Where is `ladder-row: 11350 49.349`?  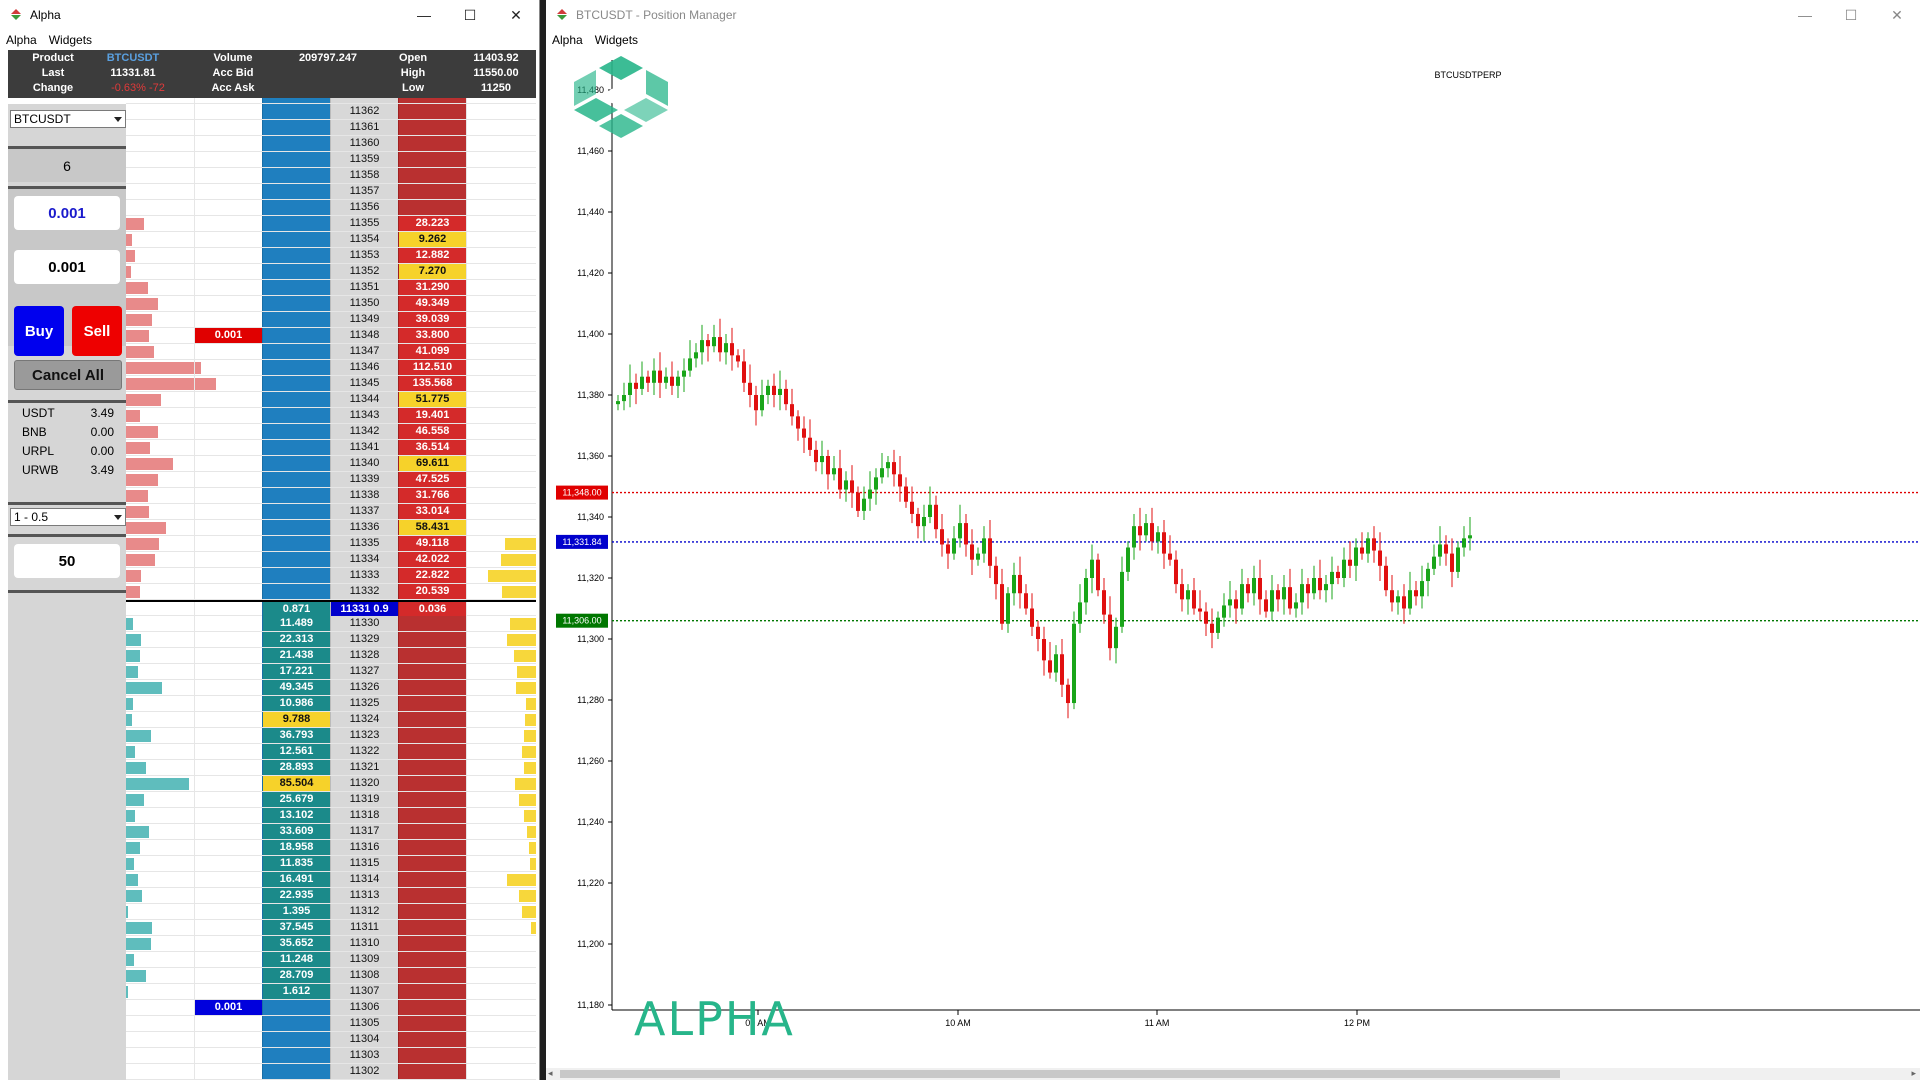 ladder-row: 11350 49.349 is located at coordinates (331, 304).